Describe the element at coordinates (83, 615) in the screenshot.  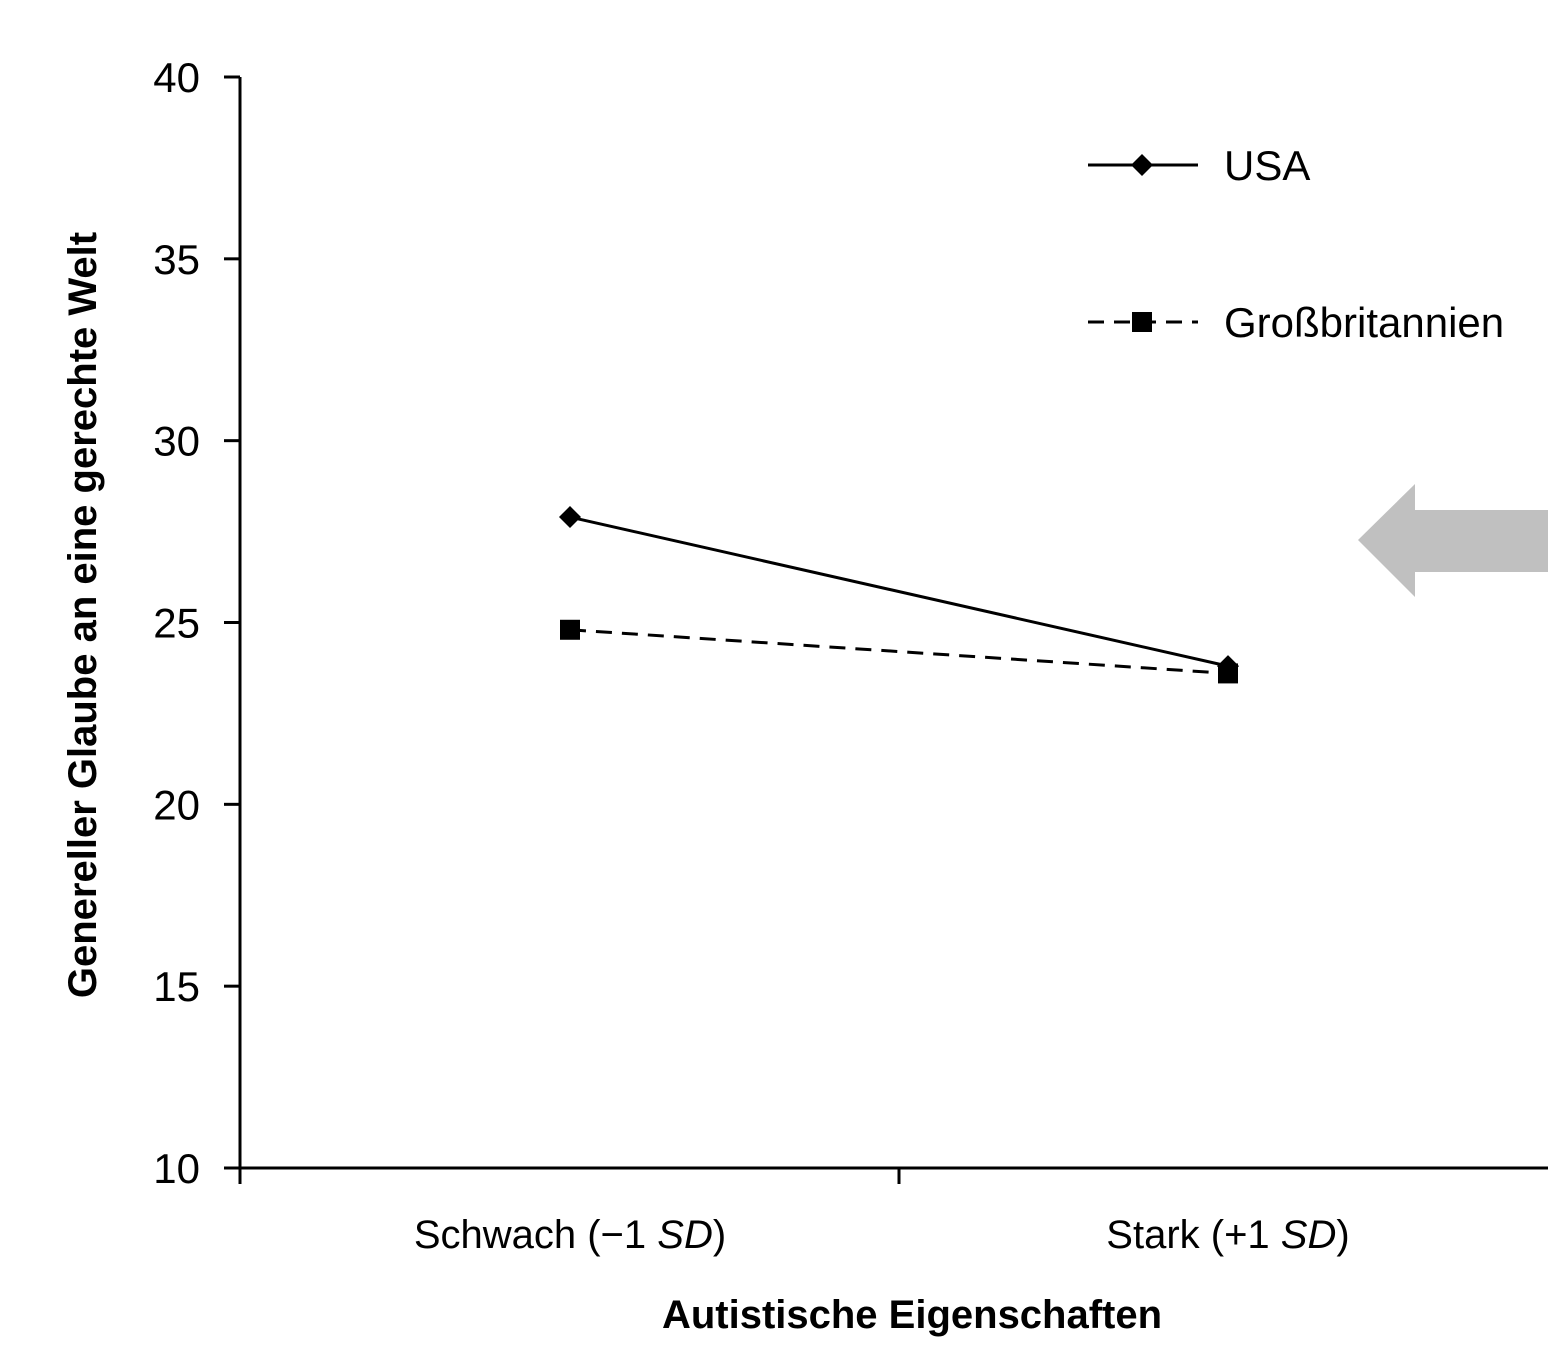
I see `y-axis-title: Genereller Glaube an eine gerechte Welt` at that location.